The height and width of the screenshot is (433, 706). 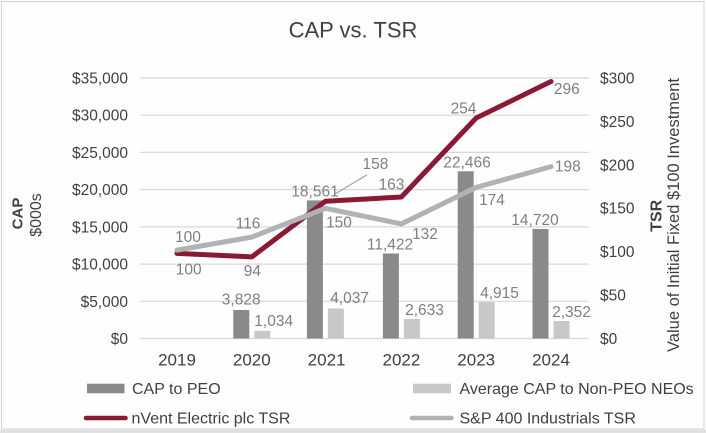 What do you see at coordinates (551, 360) in the screenshot?
I see `svg-text: 2024` at bounding box center [551, 360].